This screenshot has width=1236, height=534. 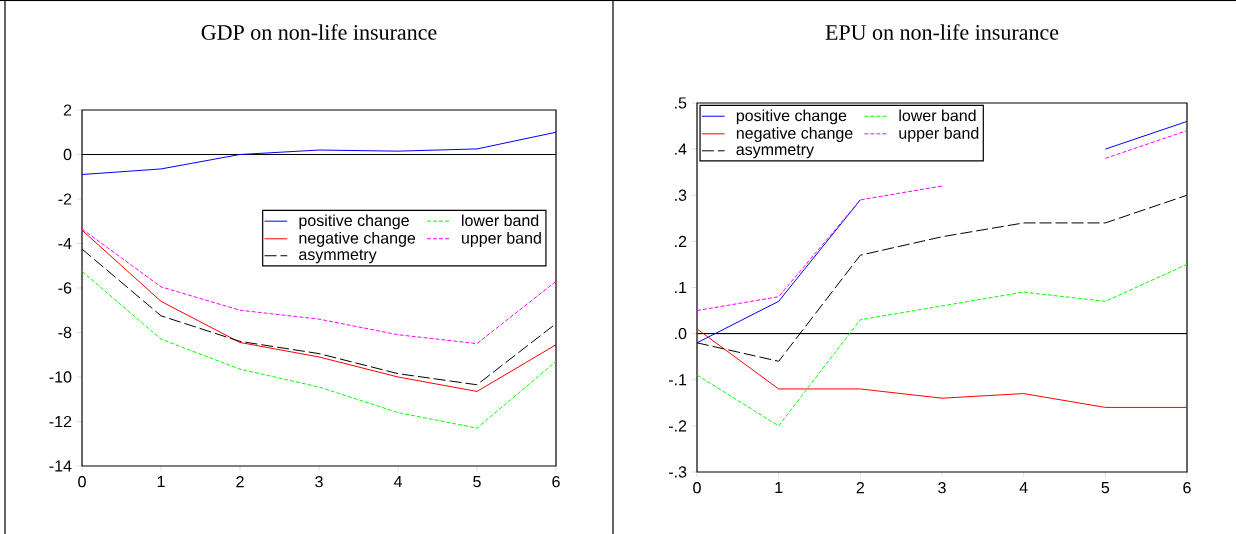 What do you see at coordinates (60, 466) in the screenshot?
I see `y-tick-label: -14` at bounding box center [60, 466].